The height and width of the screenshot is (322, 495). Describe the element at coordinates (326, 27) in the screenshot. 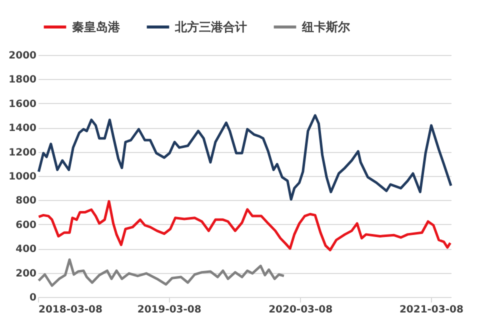

I see `legend-label: 纽卡斯尔` at that location.